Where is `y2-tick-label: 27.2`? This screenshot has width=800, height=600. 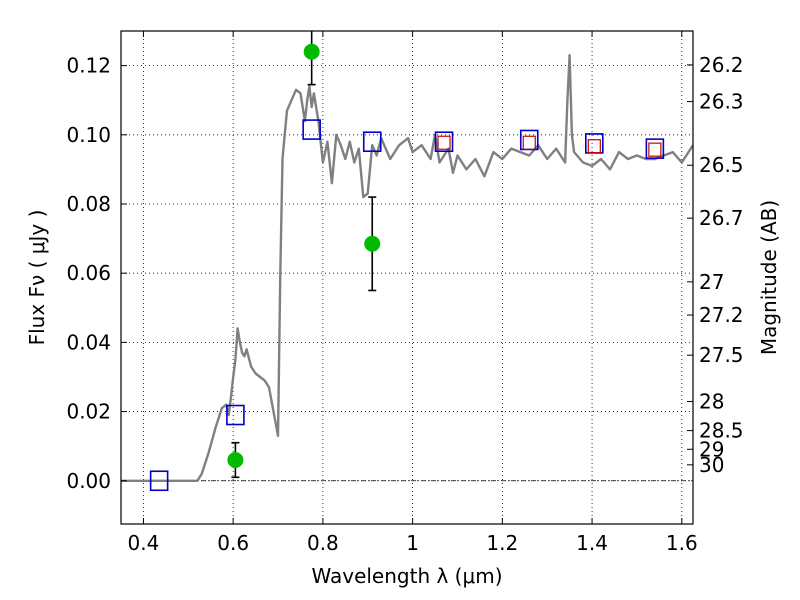
y2-tick-label: 27.2 is located at coordinates (721, 315).